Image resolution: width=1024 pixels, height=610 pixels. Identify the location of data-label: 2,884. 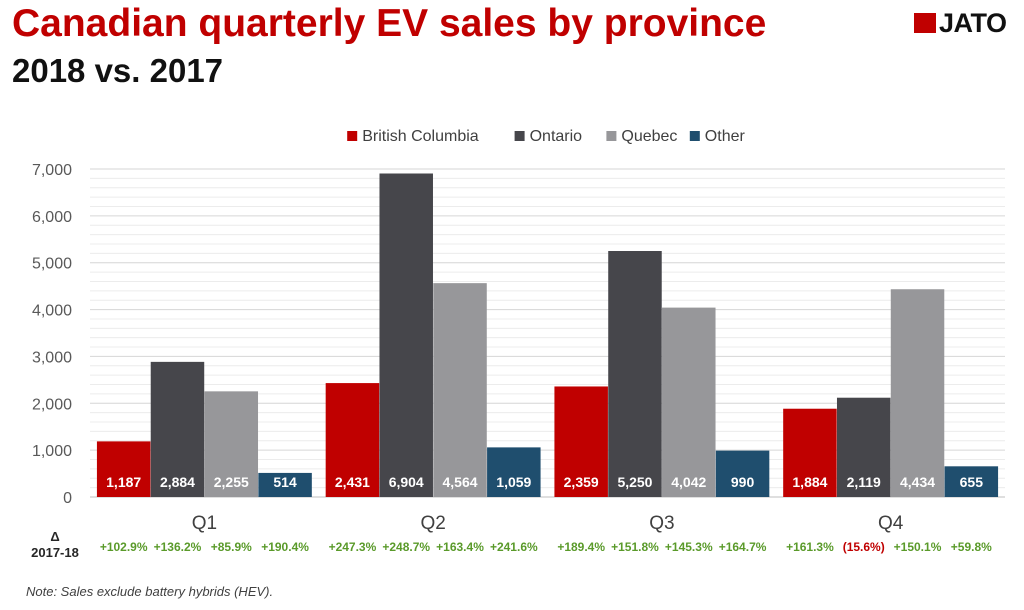
(177, 482).